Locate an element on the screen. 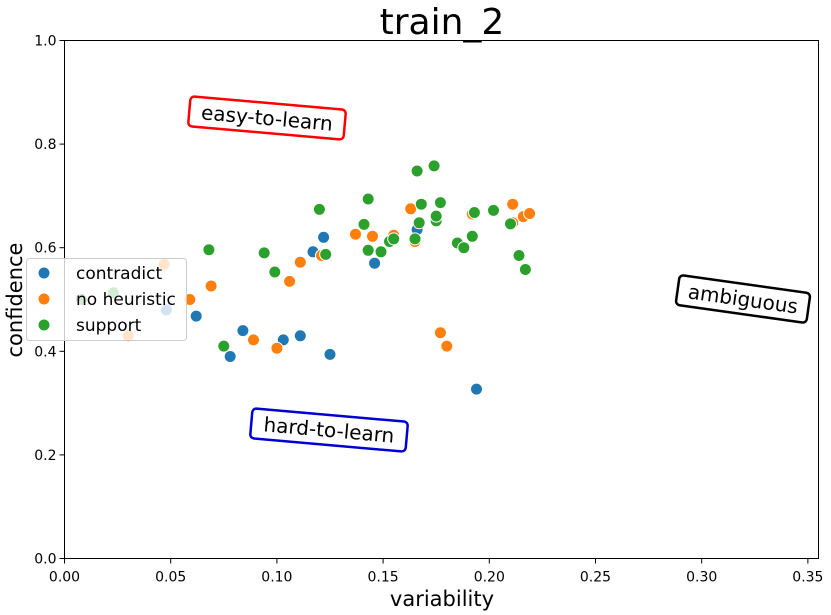  chart-title: train_2 is located at coordinates (442, 22).